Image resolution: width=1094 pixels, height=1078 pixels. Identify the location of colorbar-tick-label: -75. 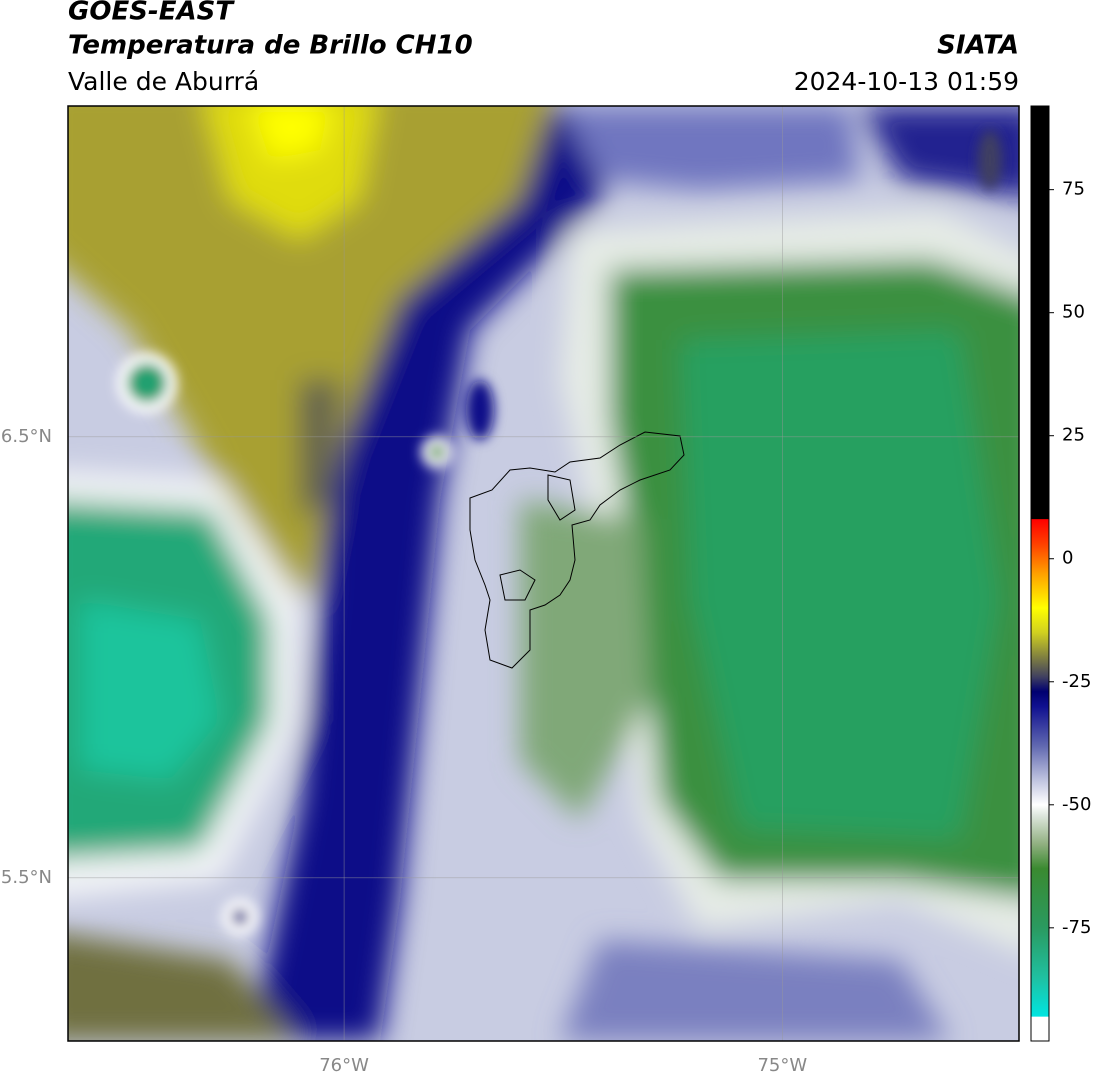
(1076, 927).